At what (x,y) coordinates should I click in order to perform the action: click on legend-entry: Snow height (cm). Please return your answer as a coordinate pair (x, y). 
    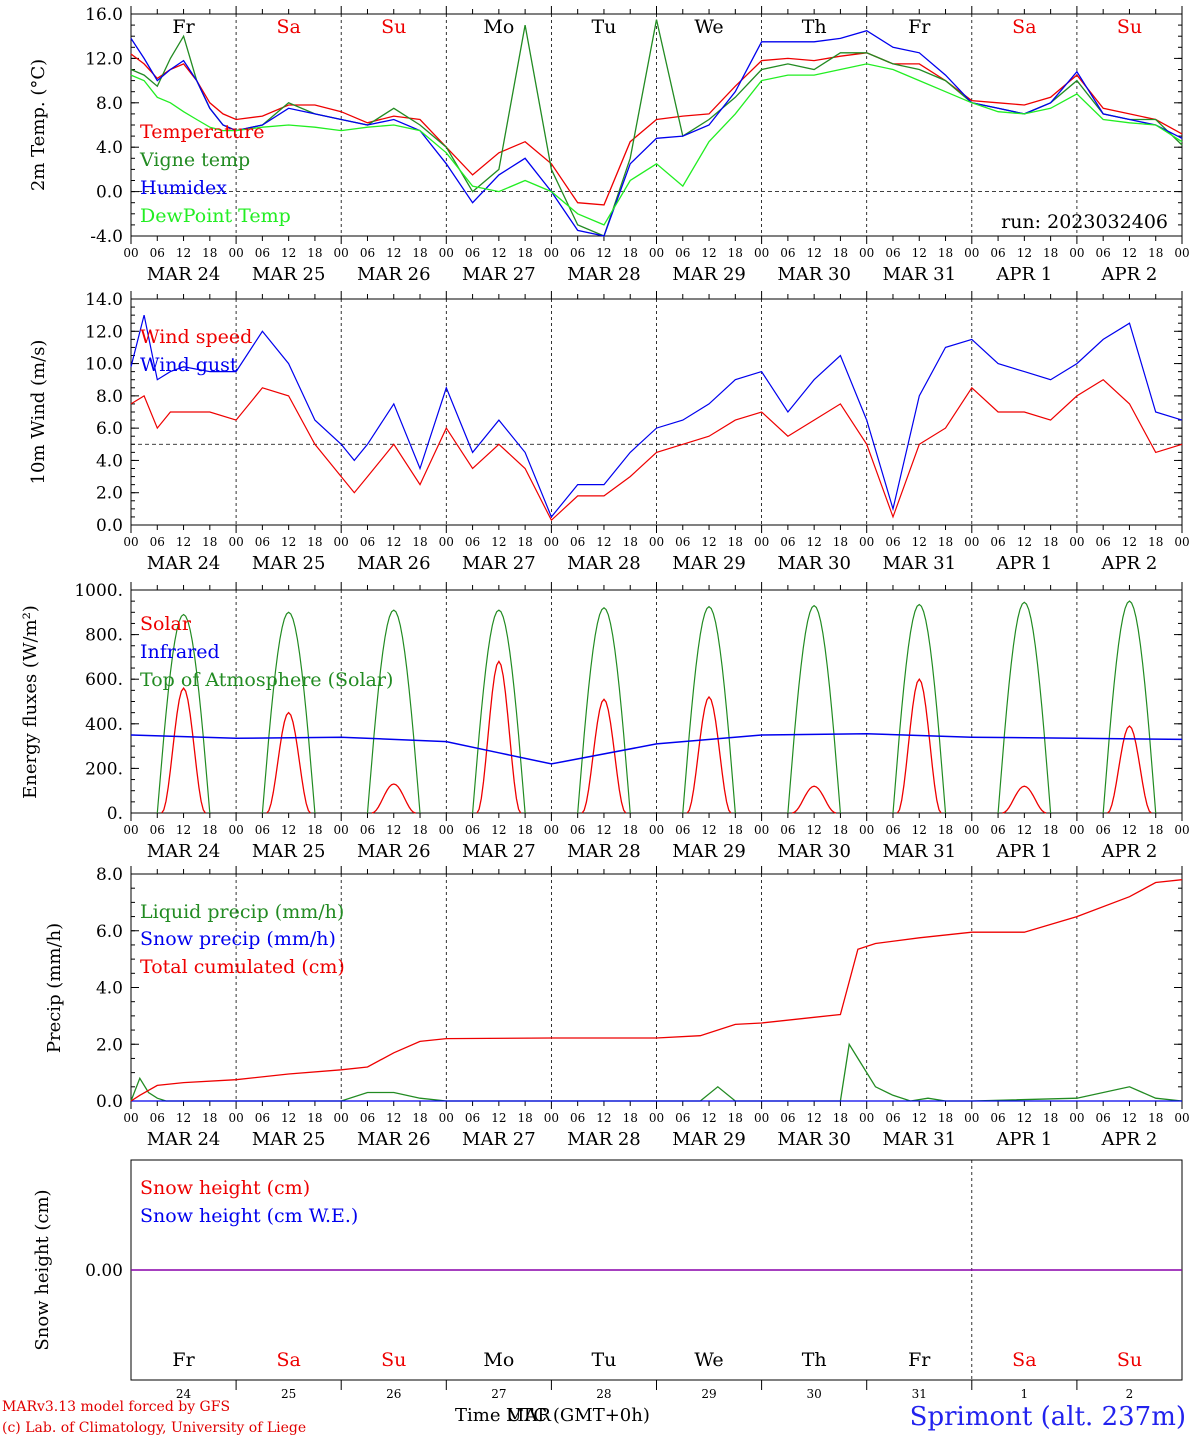
    Looking at the image, I should click on (225, 1188).